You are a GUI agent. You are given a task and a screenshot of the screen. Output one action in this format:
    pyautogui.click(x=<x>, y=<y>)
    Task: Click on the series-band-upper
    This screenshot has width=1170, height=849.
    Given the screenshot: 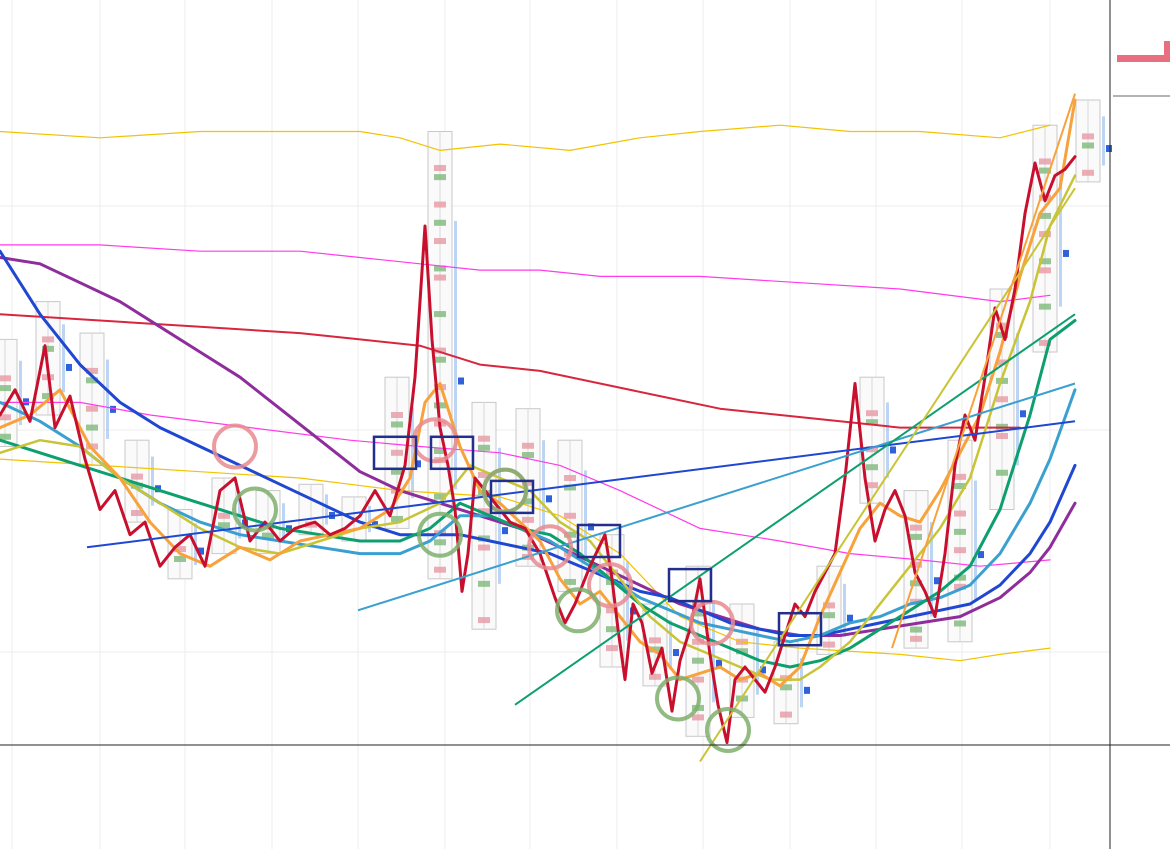 What is the action you would take?
    pyautogui.click(x=525, y=273)
    